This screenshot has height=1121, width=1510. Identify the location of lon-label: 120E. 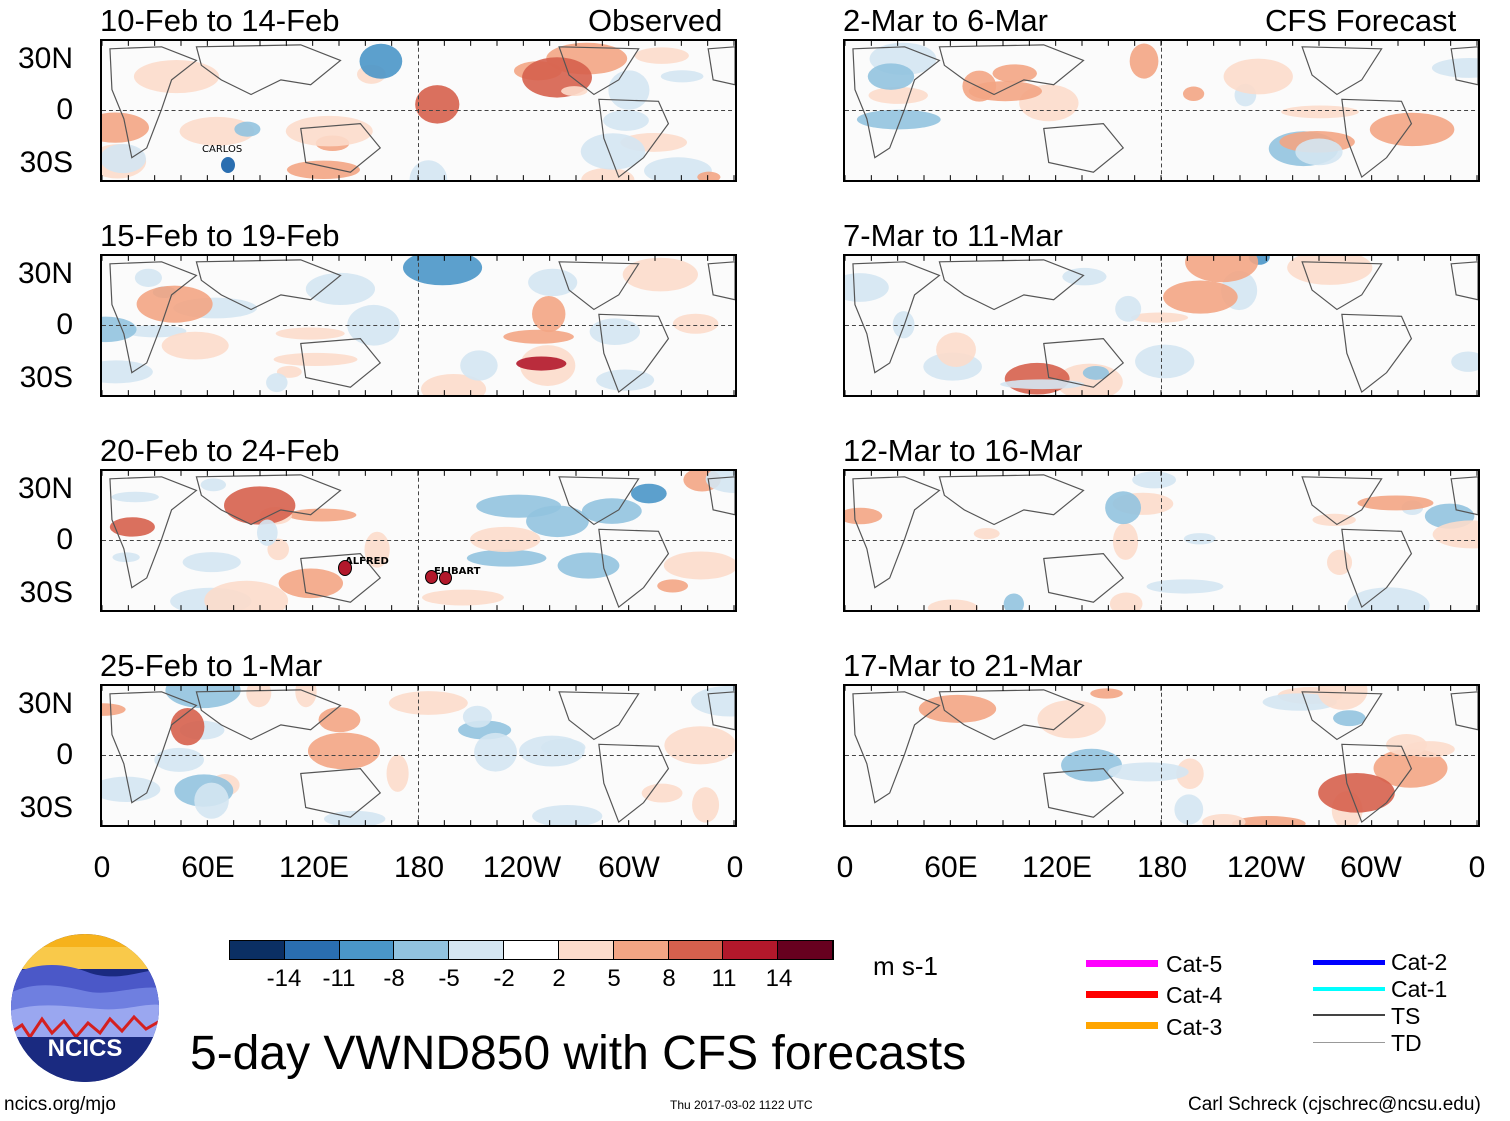
(1057, 867).